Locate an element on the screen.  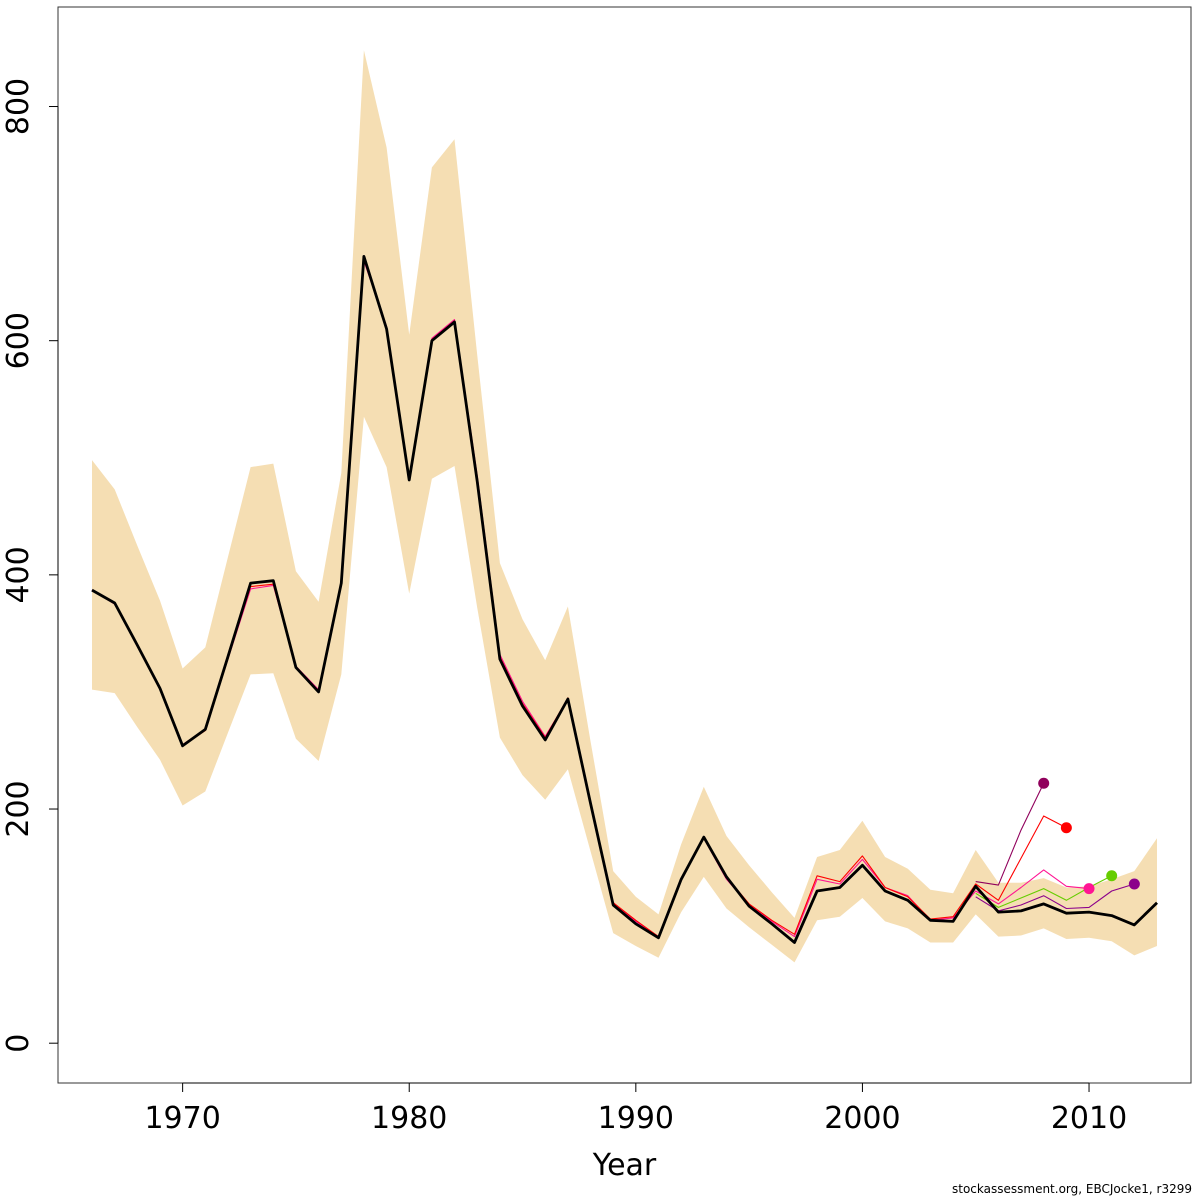
y-axis: 0 200 400 600 800 is located at coordinates (30, 565).